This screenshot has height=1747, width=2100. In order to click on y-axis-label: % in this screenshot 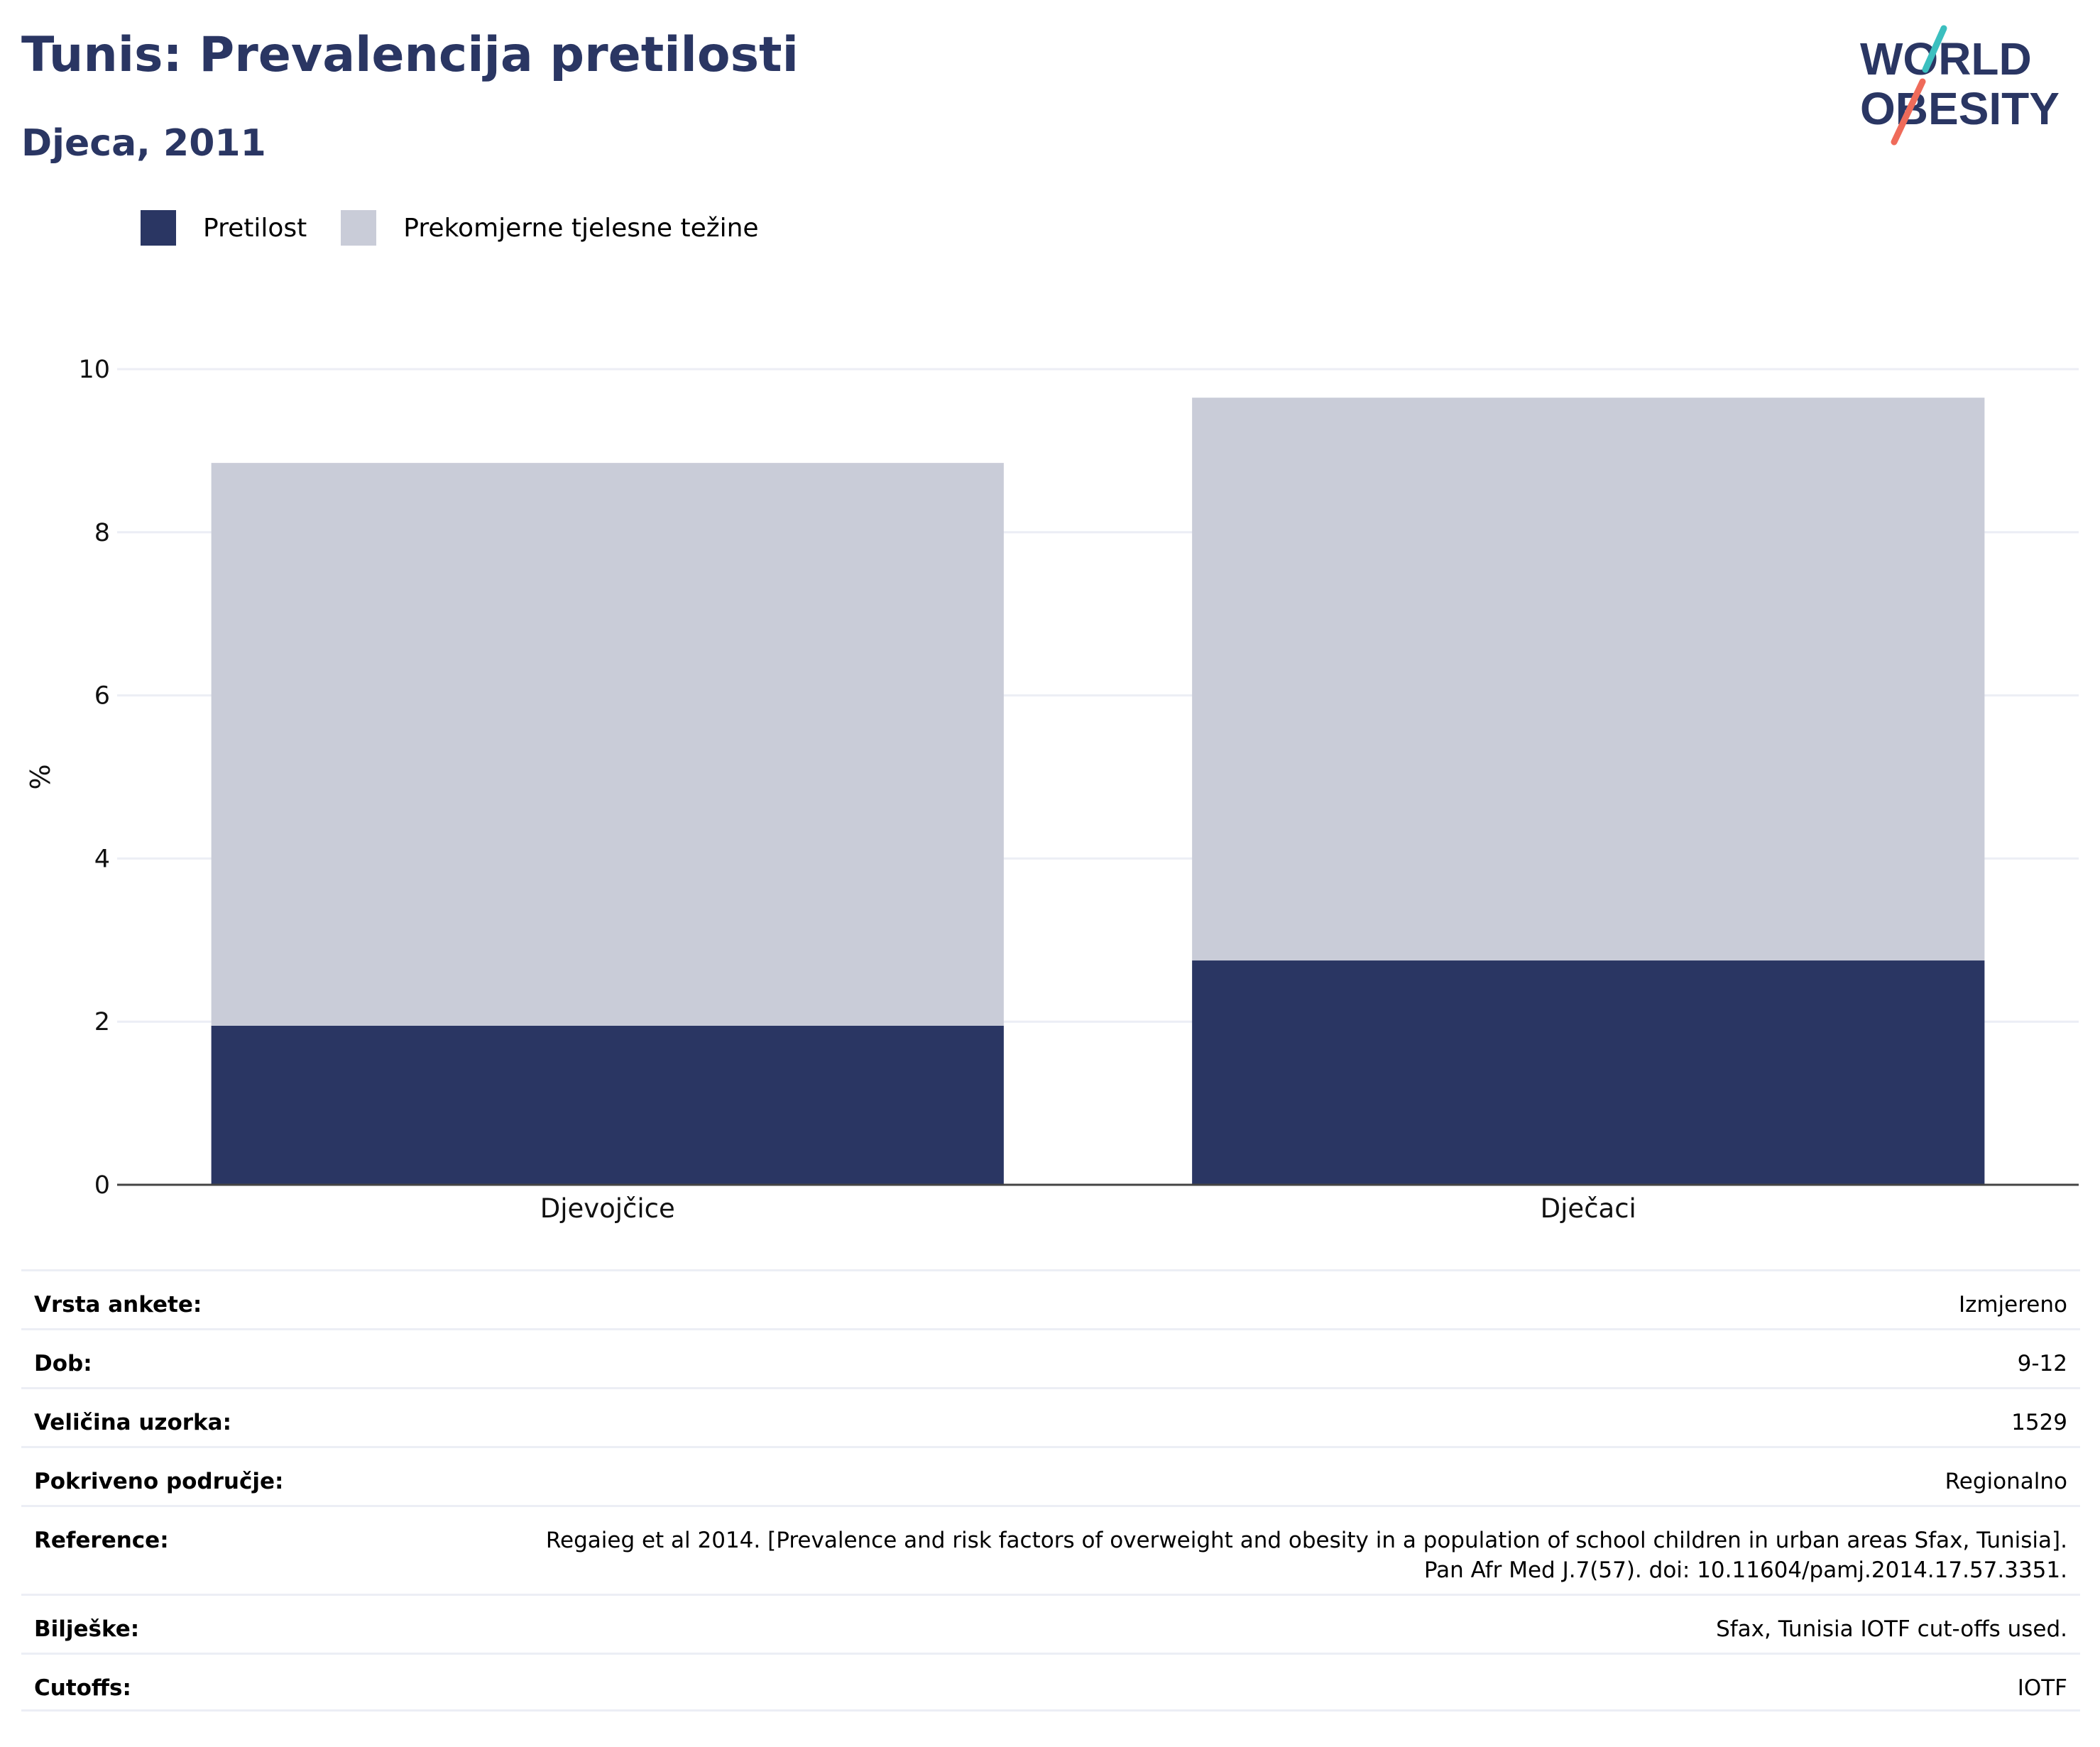, I will do `click(40, 776)`.